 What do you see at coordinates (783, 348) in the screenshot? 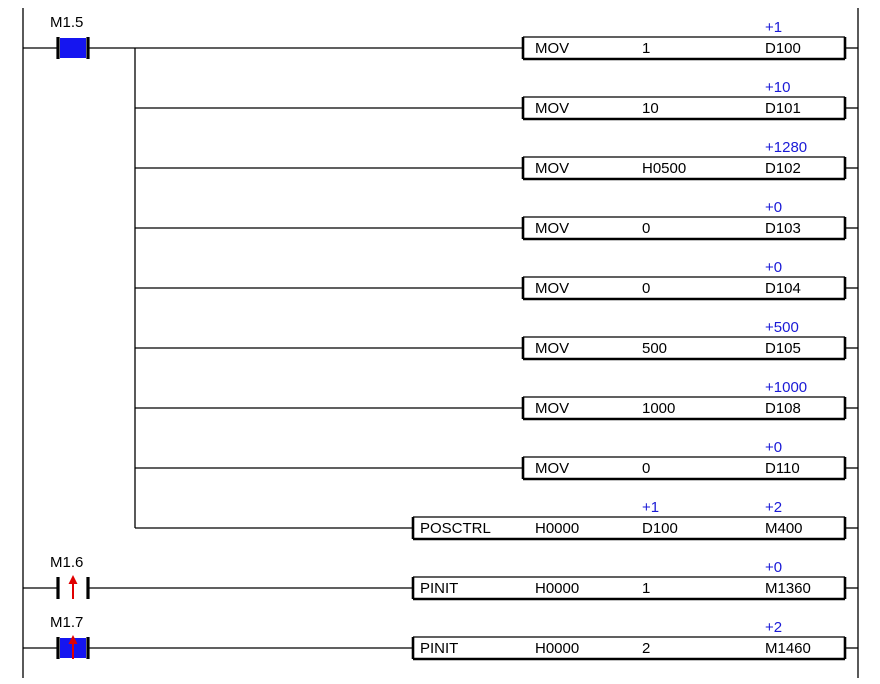
I see `operand: D105` at bounding box center [783, 348].